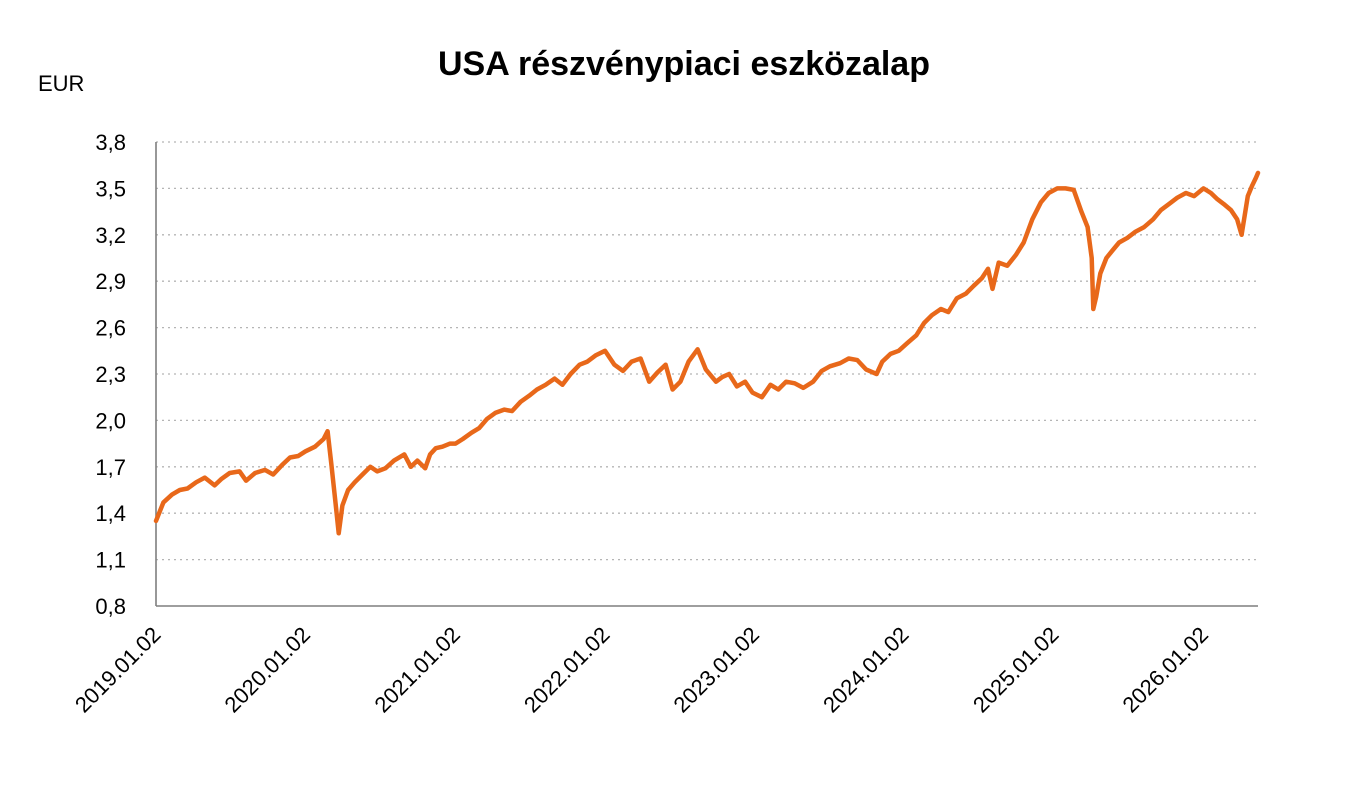 The height and width of the screenshot is (792, 1366). Describe the element at coordinates (110, 328) in the screenshot. I see `y-tick-label: 2,6` at that location.